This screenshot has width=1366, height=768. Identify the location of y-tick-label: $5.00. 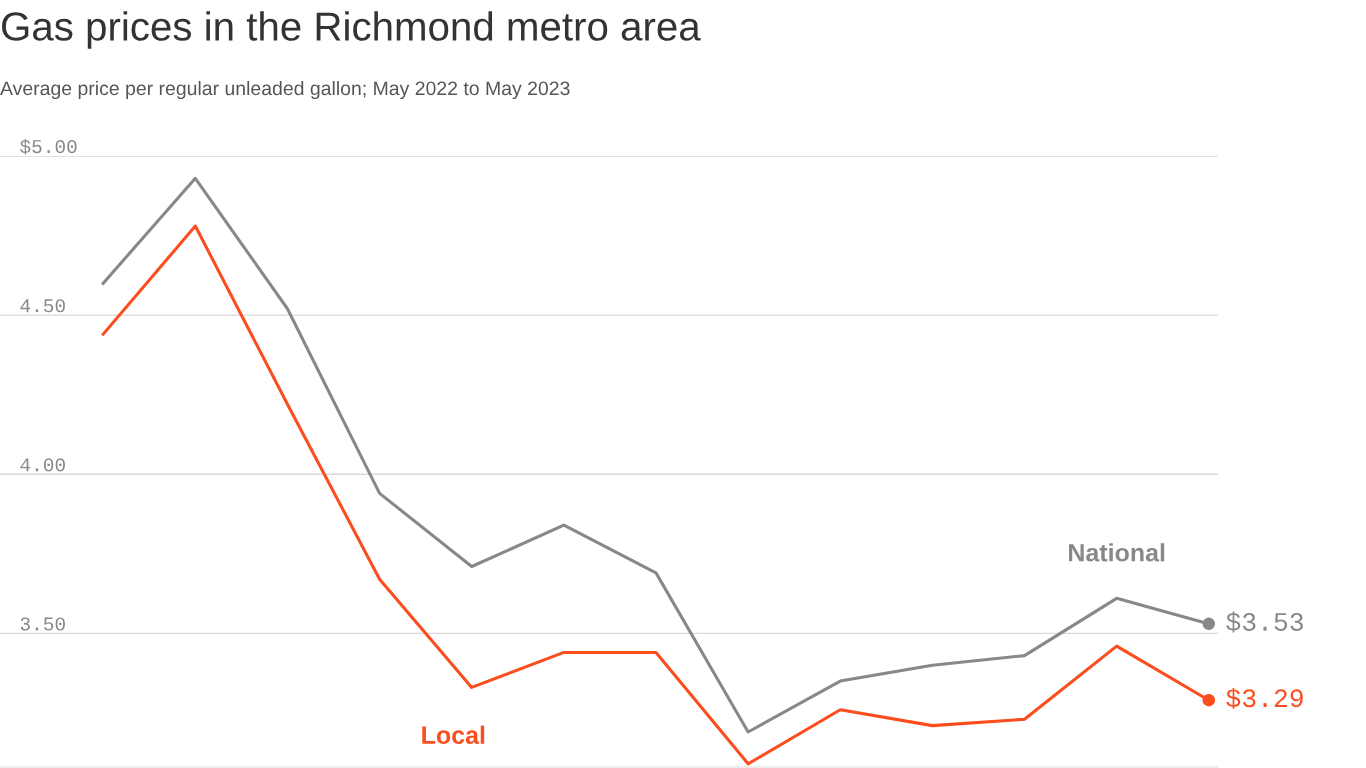
(48, 147).